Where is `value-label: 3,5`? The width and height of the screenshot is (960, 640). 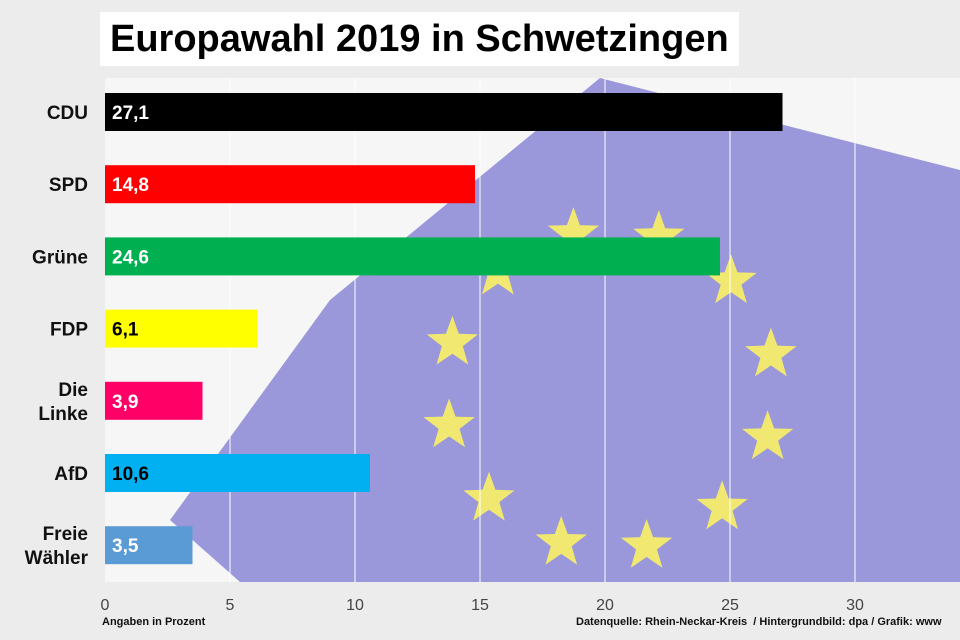 value-label: 3,5 is located at coordinates (125, 546).